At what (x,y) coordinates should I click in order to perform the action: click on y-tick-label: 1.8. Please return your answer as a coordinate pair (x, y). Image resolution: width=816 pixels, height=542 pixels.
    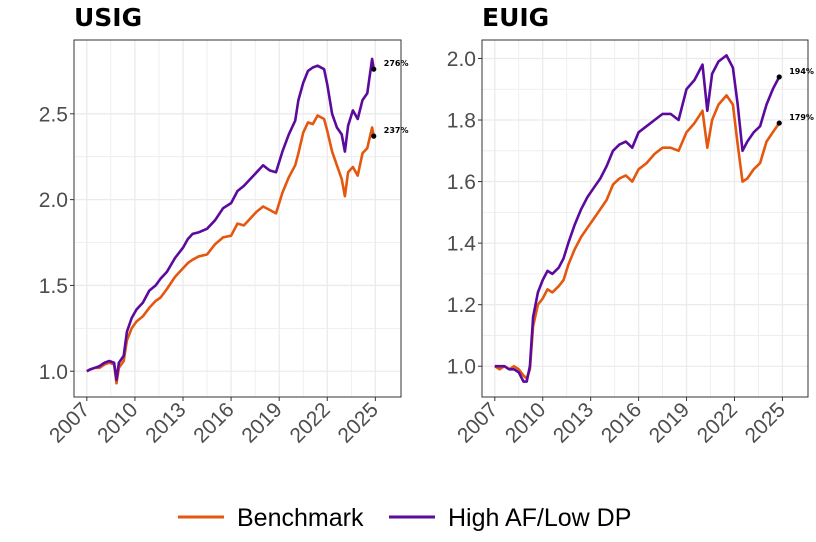
    Looking at the image, I should click on (461, 121).